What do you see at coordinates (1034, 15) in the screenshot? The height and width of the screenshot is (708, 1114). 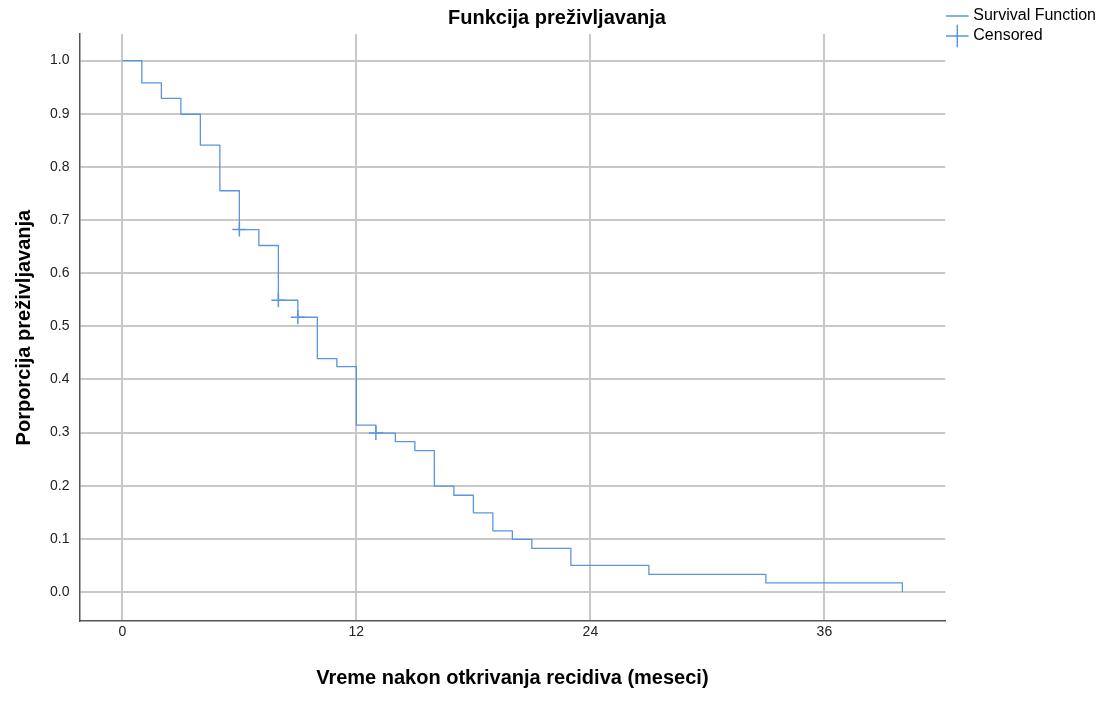 I see `legend-label: Survival Function` at bounding box center [1034, 15].